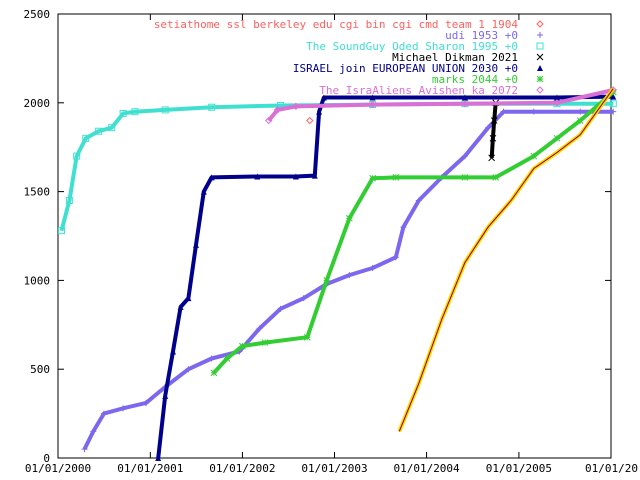 This screenshot has height=480, width=640. Describe the element at coordinates (412, 46) in the screenshot. I see `legend-label: The SoundGuy Oded Sharon 1995 +0` at that location.